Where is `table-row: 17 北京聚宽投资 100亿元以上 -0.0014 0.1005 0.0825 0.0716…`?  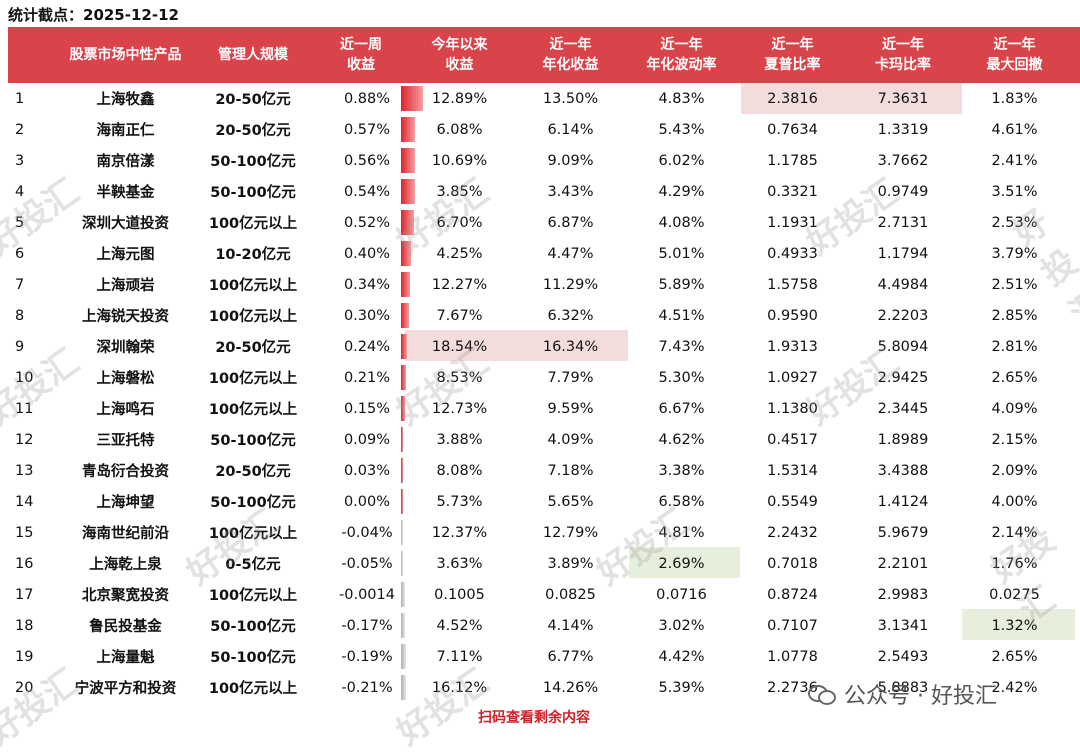
table-row: 17 北京聚宽投资 100亿元以上 -0.0014 0.1005 0.0825 0.0716… is located at coordinates (544, 594).